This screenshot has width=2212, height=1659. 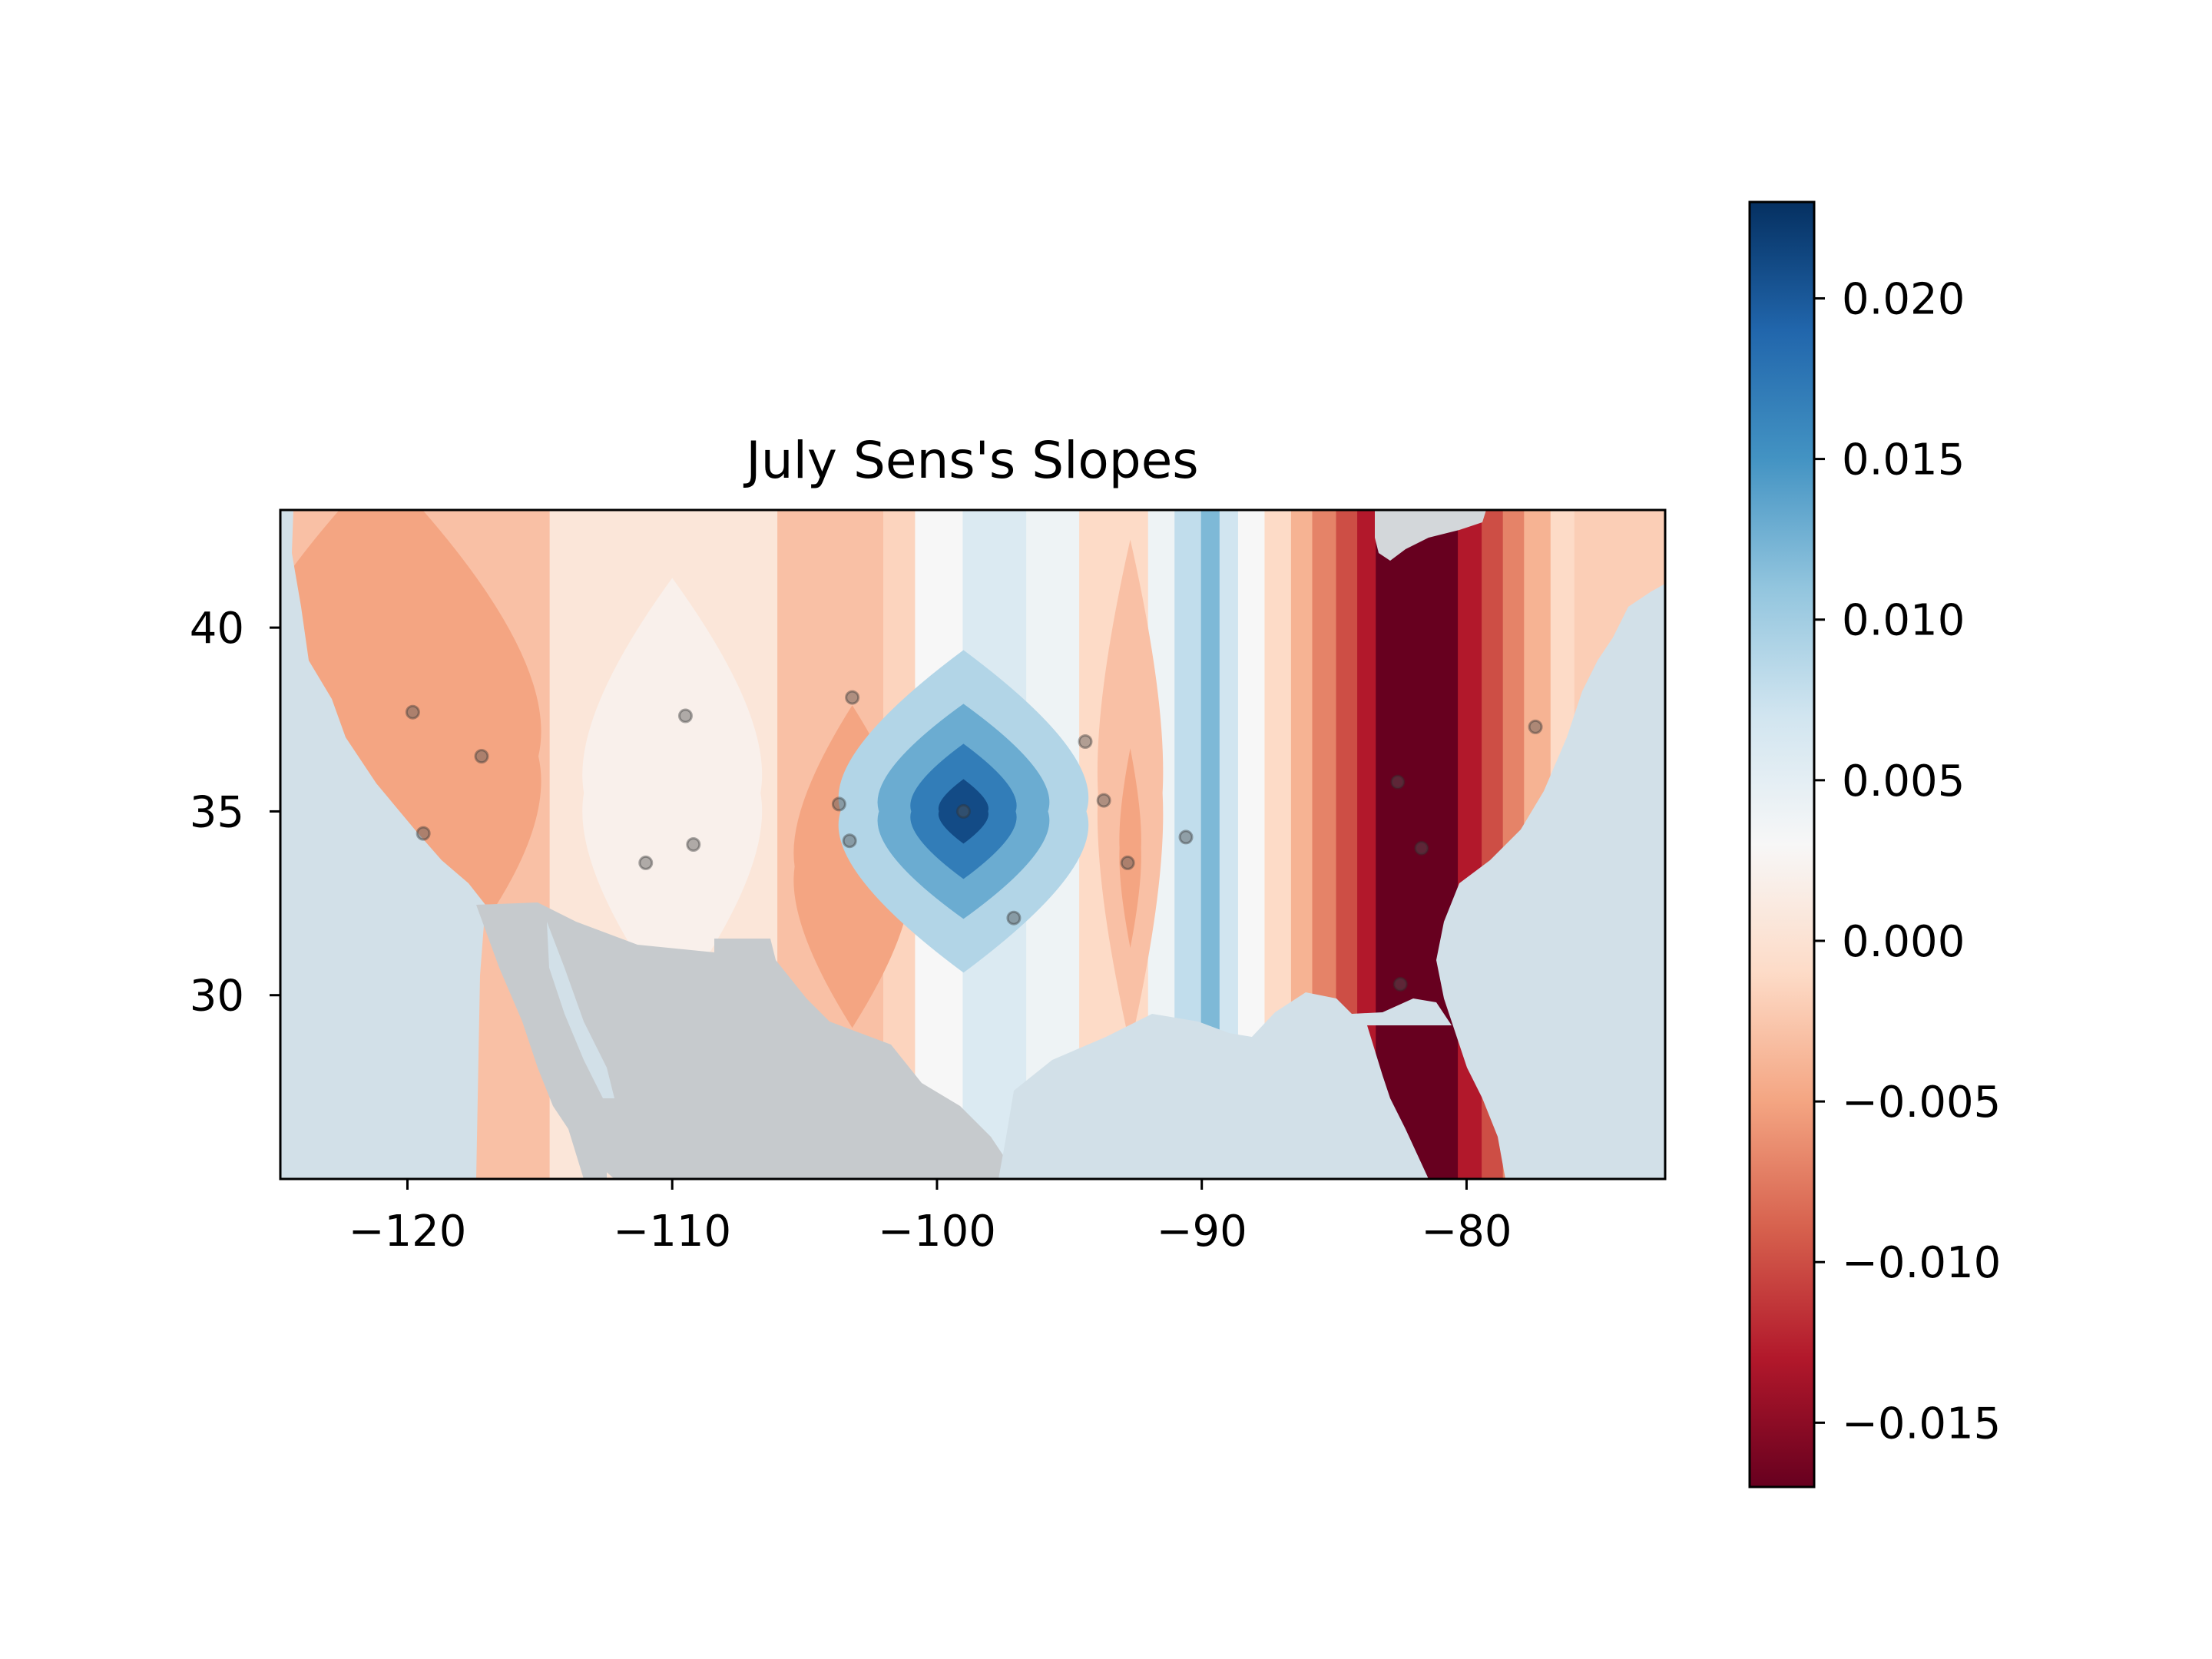 I want to click on colorbar-gradient, so click(x=1782, y=844).